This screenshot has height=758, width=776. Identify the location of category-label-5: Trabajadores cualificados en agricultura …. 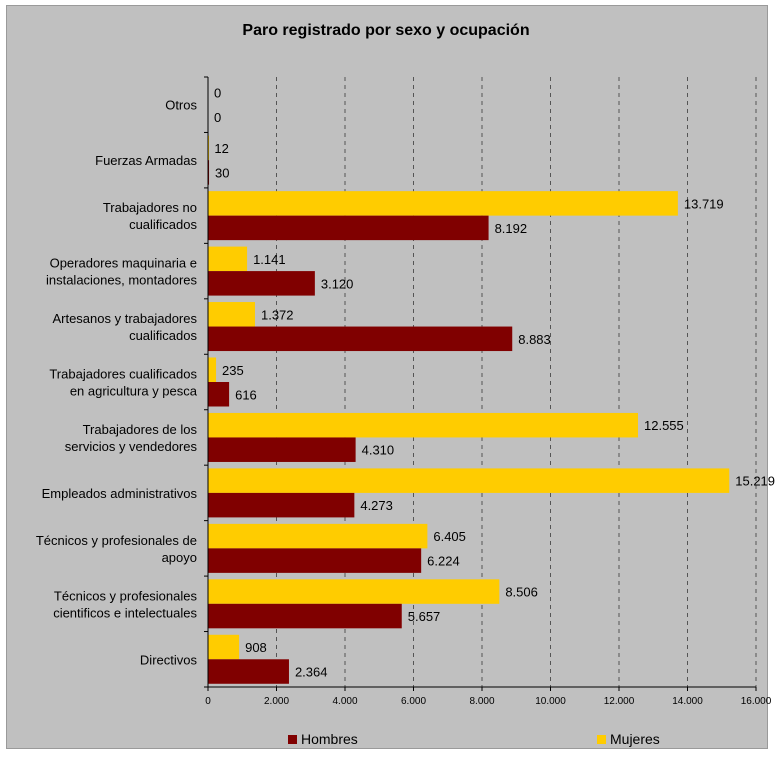
(123, 383).